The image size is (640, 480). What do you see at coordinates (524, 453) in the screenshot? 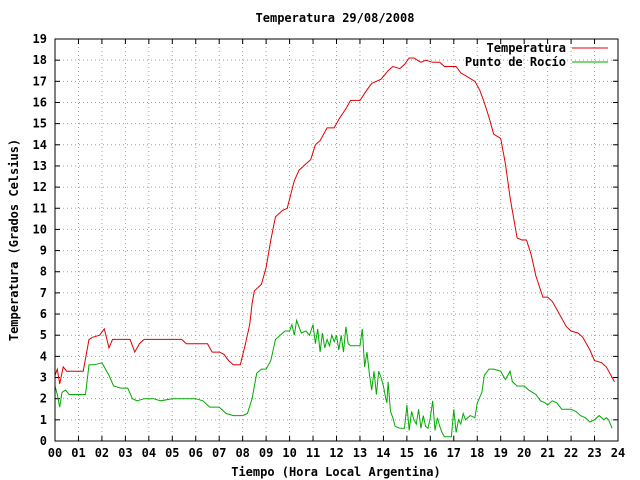
I see `x-tick-label: 20` at bounding box center [524, 453].